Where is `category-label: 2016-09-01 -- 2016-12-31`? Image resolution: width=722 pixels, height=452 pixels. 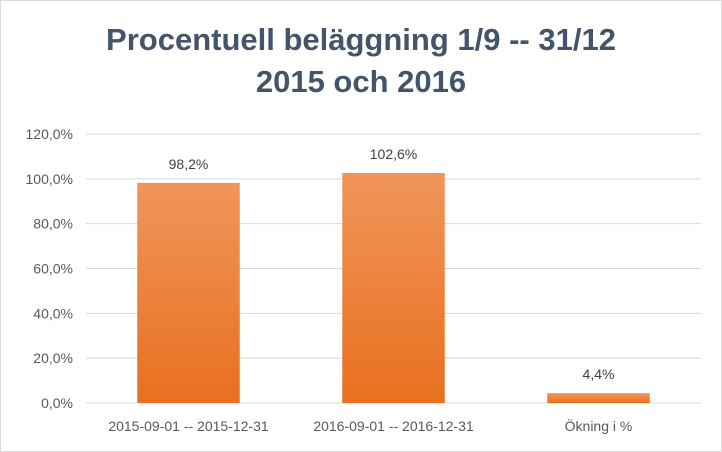
category-label: 2016-09-01 -- 2016-12-31 is located at coordinates (393, 426).